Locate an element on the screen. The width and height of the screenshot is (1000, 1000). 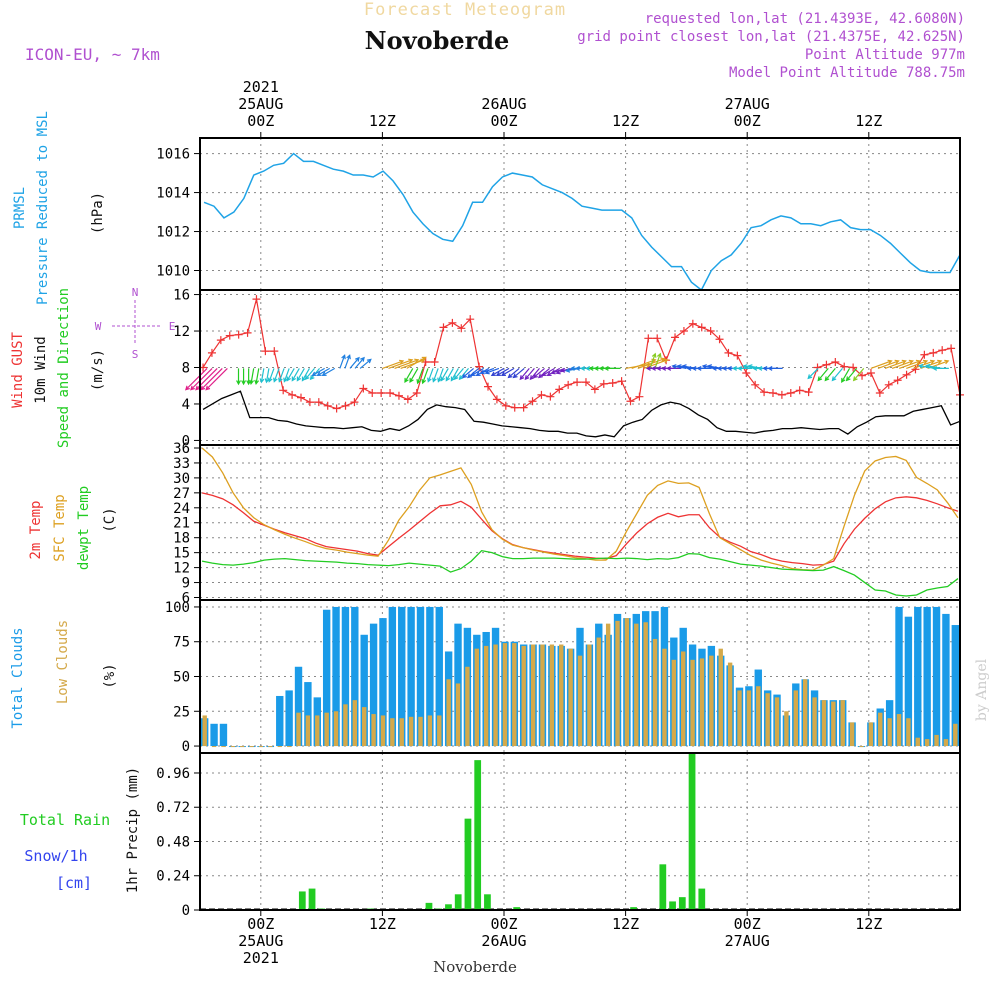
y-tick-label: 6 is located at coordinates (186, 599).